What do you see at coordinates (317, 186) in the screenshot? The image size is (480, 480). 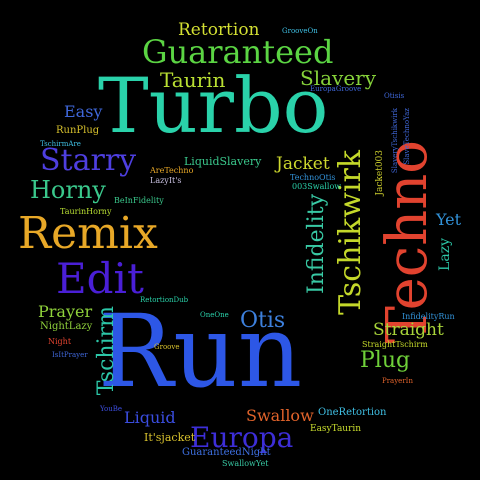 I see `word-swallow003: 003Swallow` at bounding box center [317, 186].